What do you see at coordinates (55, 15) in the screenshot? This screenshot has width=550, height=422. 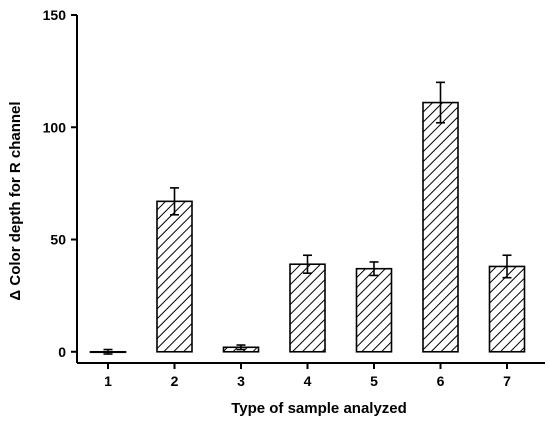 I see `y-tick-label-150: 150` at bounding box center [55, 15].